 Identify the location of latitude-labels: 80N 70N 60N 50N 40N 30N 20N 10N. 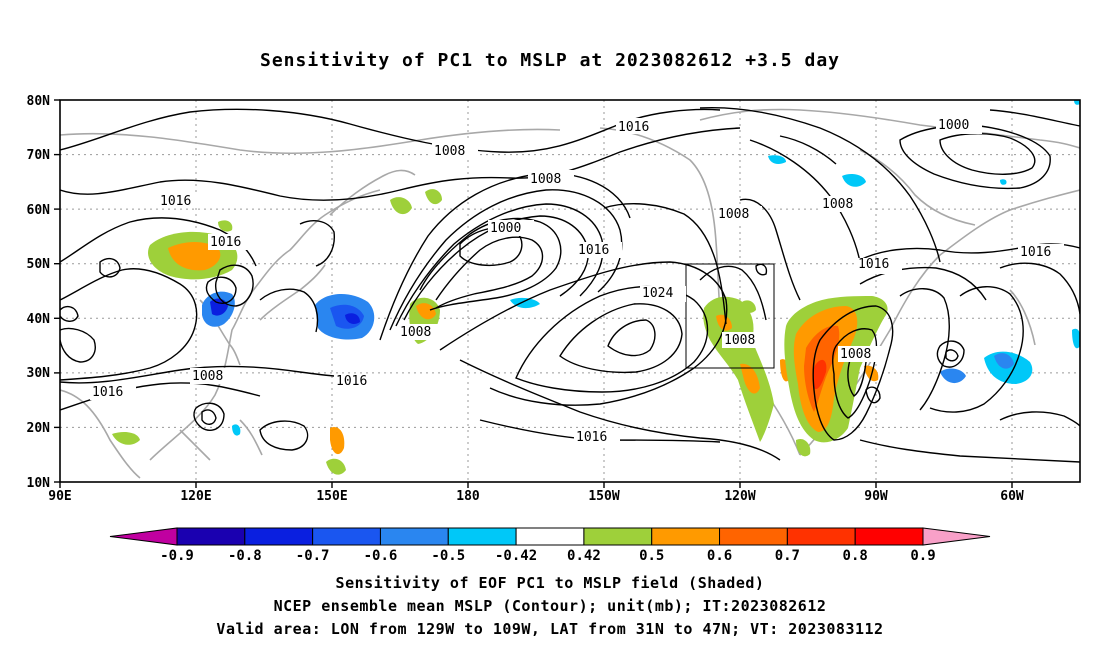
(39, 292).